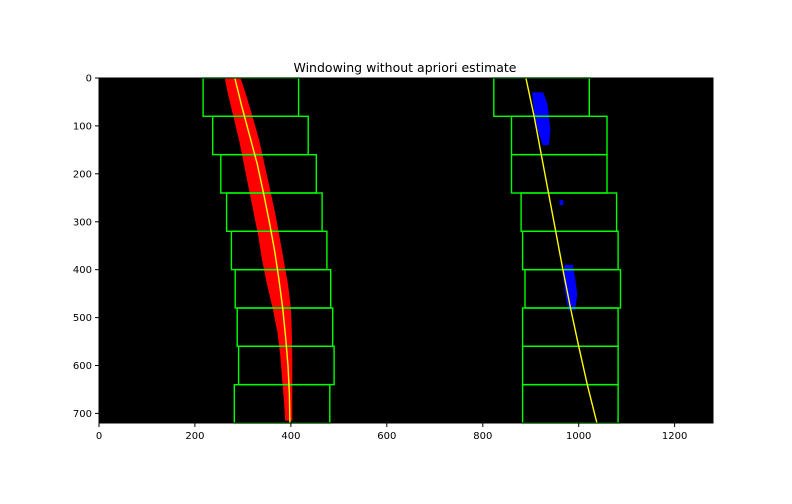  Describe the element at coordinates (82, 366) in the screenshot. I see `y-tick-label-600: 600` at that location.